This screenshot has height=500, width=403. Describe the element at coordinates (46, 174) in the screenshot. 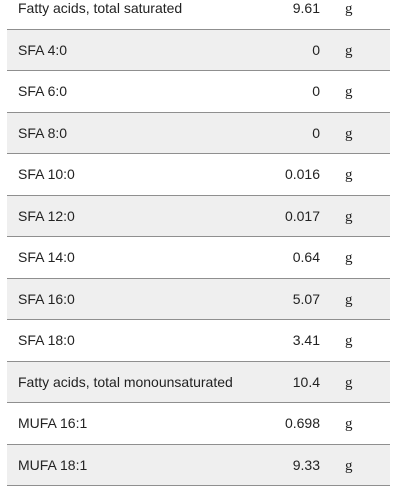

I see `nutrient-name: SFA 10:0` at that location.